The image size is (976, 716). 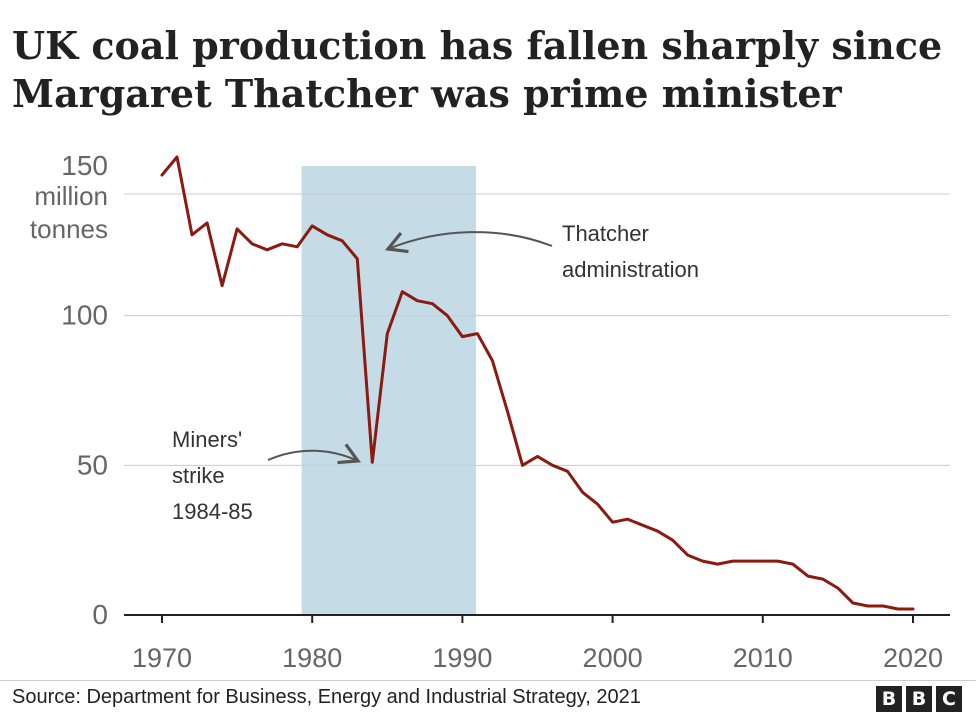 I want to click on title-line-2: Margaret Thatcher was prime minister, so click(x=427, y=93).